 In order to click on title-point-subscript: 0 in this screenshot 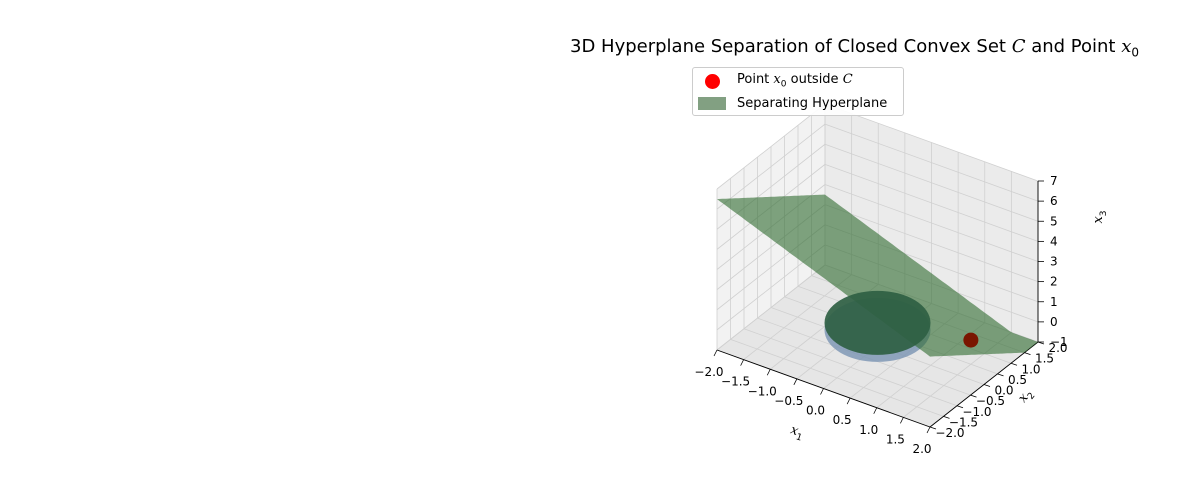, I will do `click(1135, 52)`.